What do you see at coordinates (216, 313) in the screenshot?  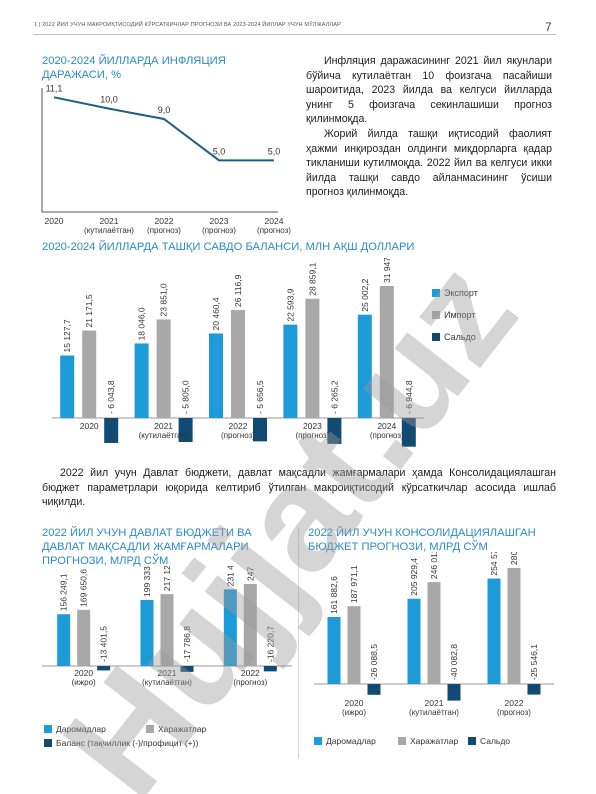 I see `trade-value-label: 20 460,4` at bounding box center [216, 313].